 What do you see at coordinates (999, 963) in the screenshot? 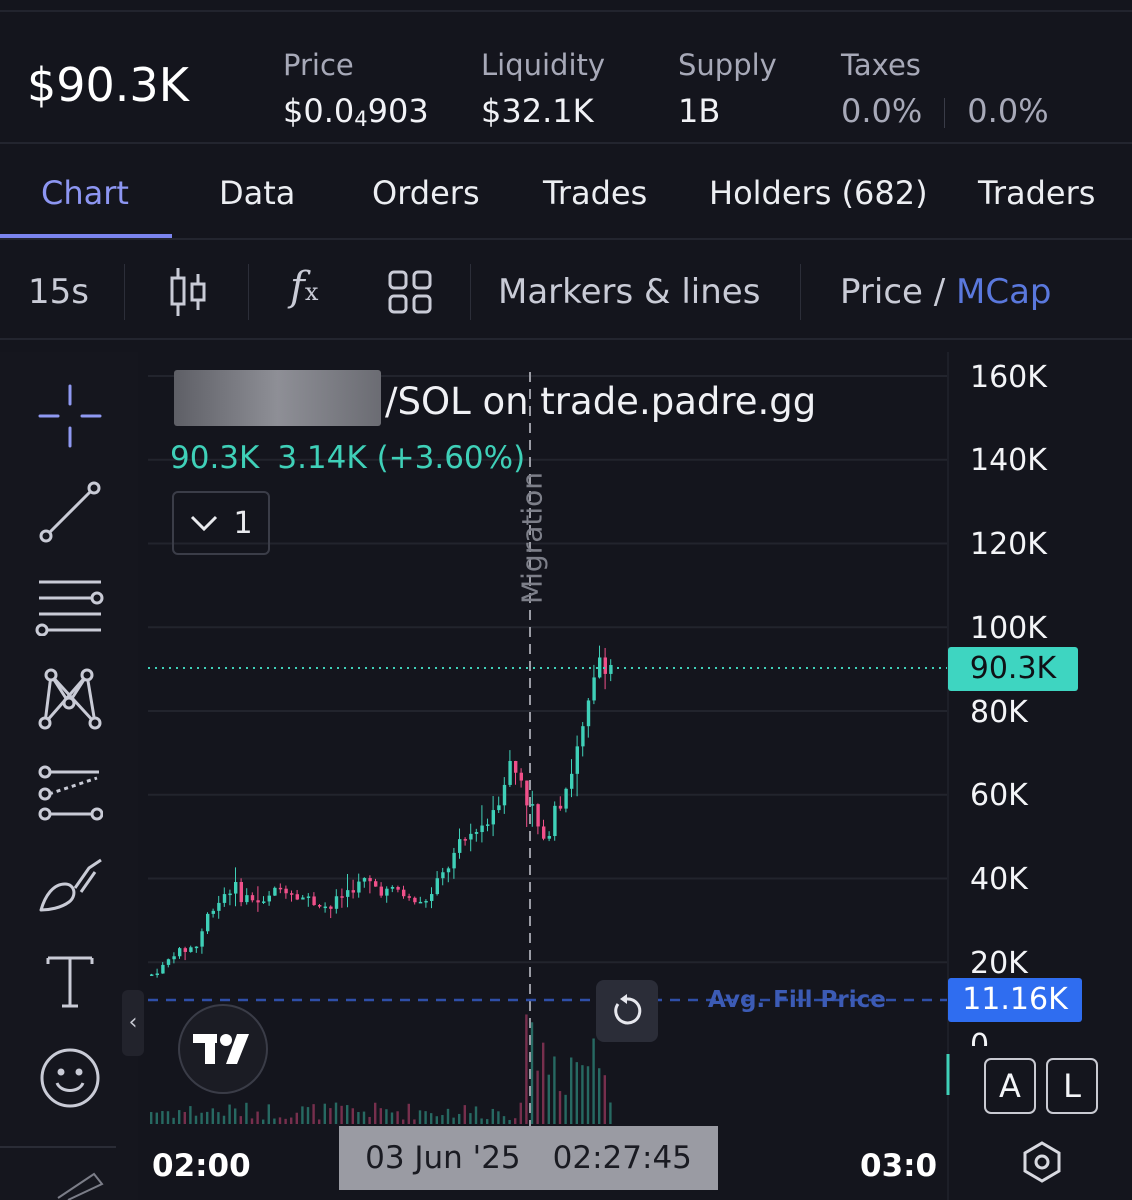
I see `y-tick: 20K` at bounding box center [999, 963].